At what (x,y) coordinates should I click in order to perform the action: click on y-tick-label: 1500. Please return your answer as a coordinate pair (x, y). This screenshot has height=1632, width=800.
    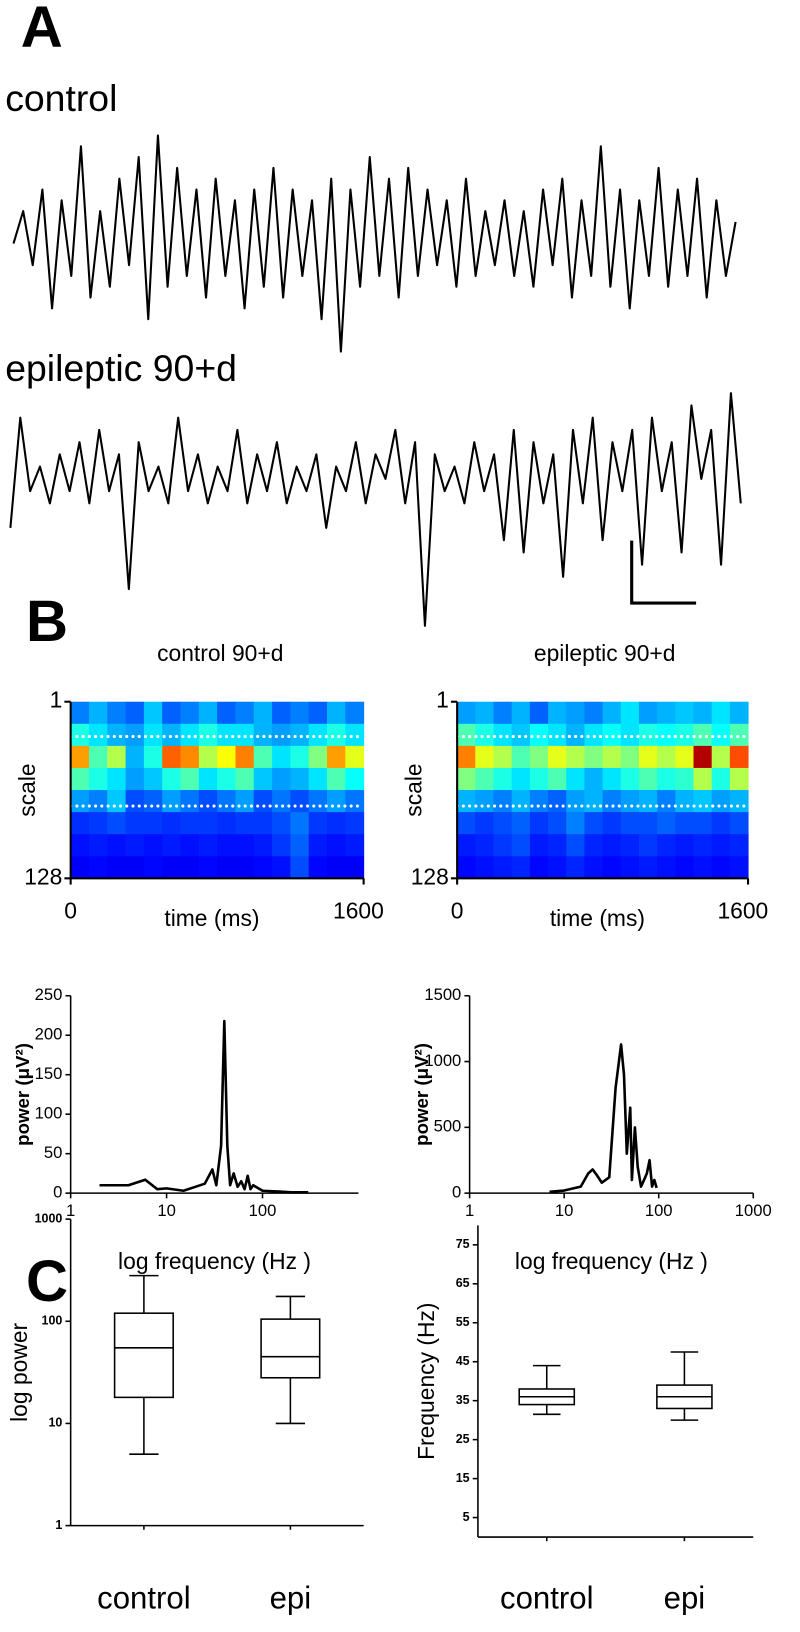
    Looking at the image, I should click on (442, 994).